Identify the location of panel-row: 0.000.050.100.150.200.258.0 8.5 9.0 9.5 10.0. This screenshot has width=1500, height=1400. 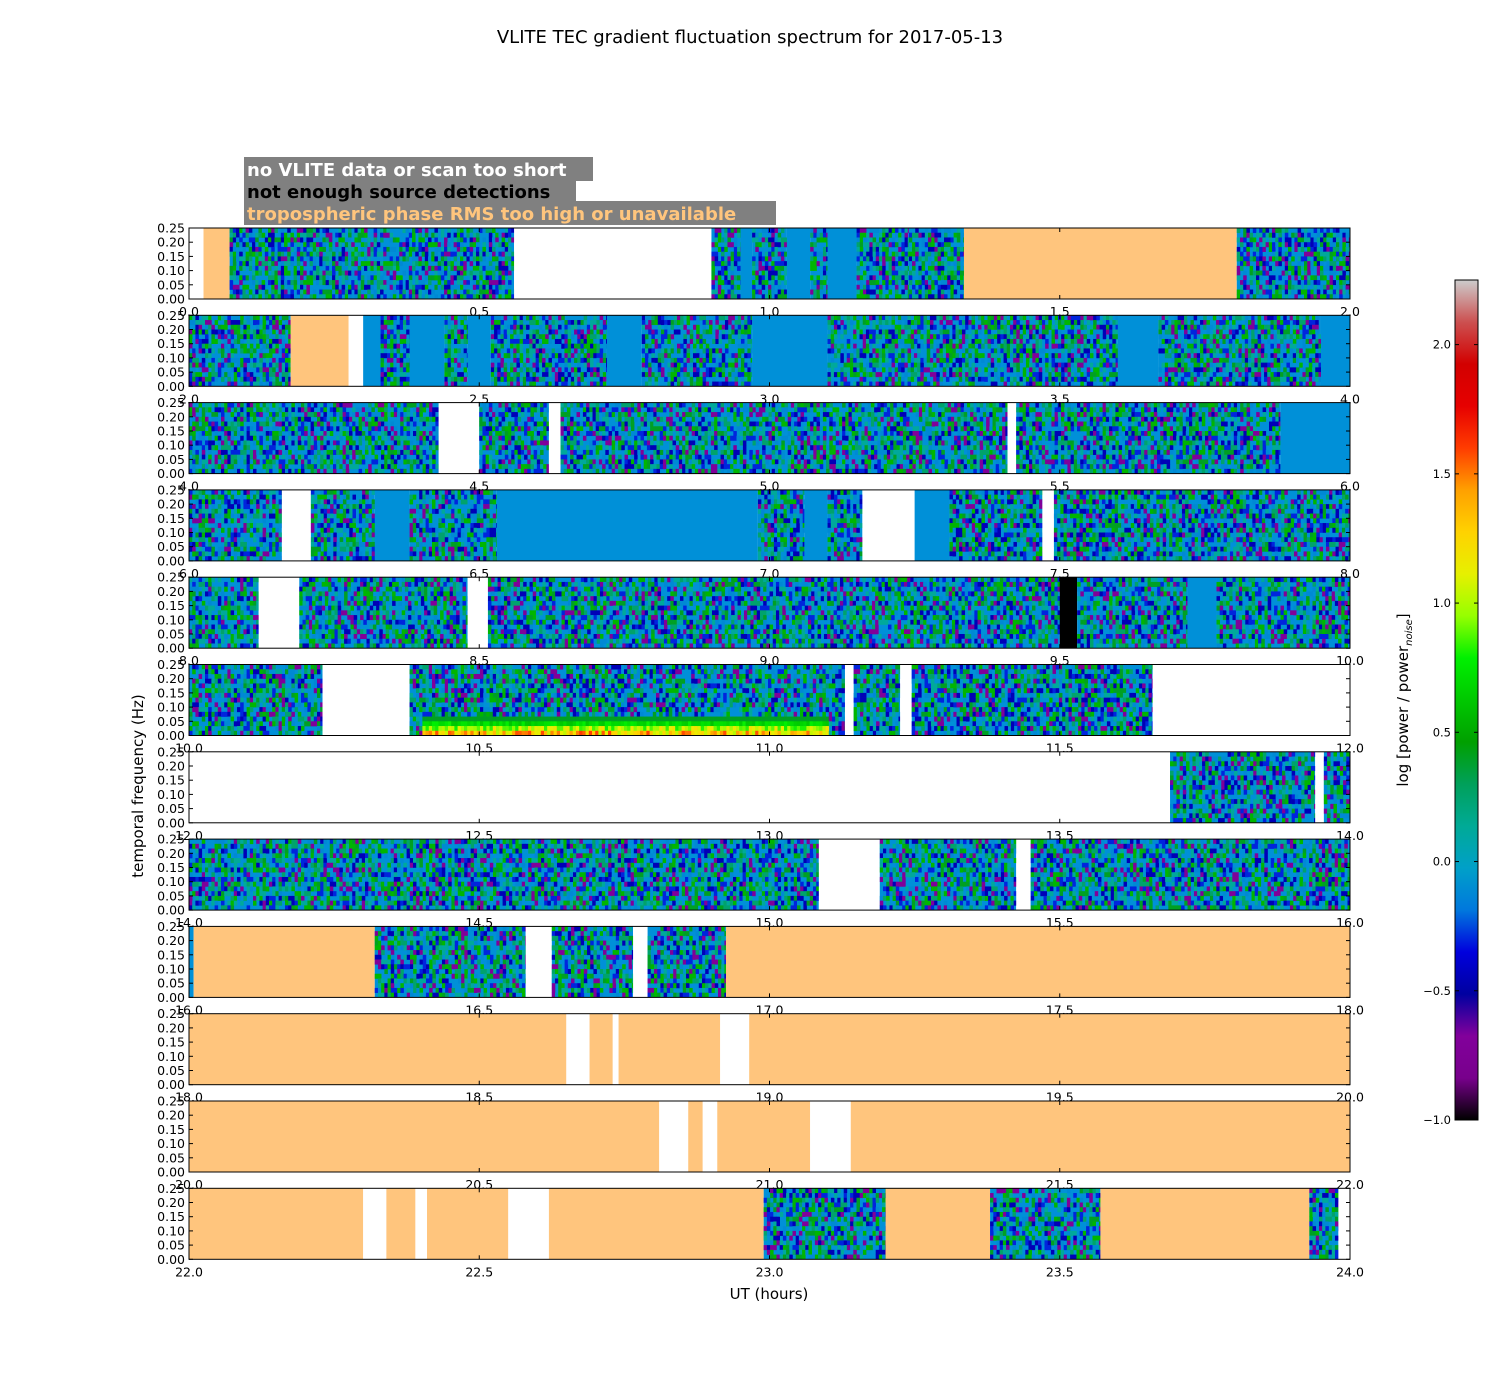
(760, 619).